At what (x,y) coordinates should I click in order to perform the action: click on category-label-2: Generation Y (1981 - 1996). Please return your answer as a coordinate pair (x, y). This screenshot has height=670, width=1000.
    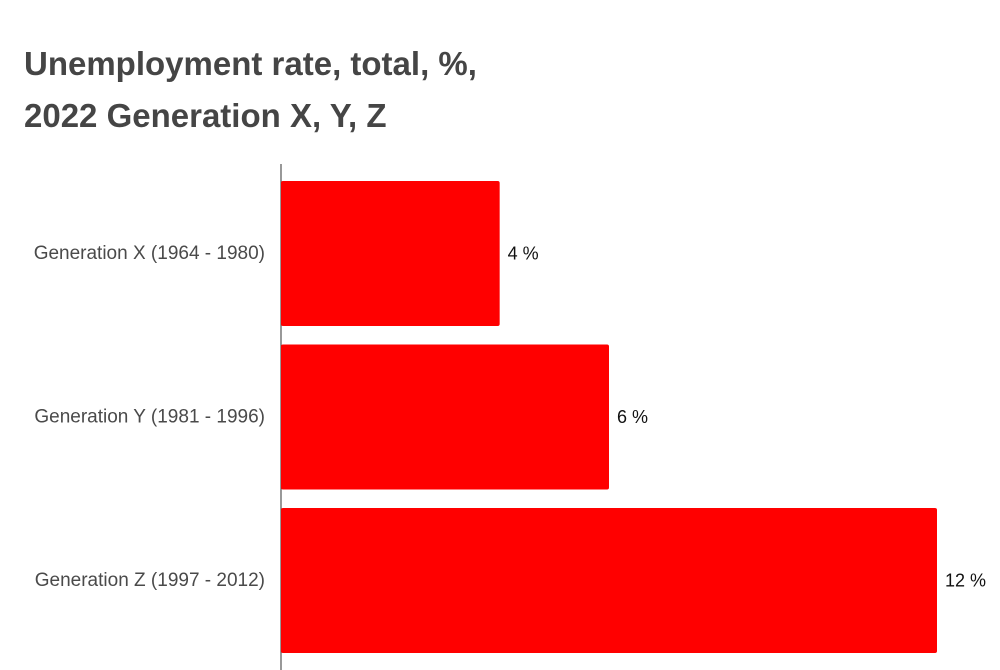
    Looking at the image, I should click on (149, 417).